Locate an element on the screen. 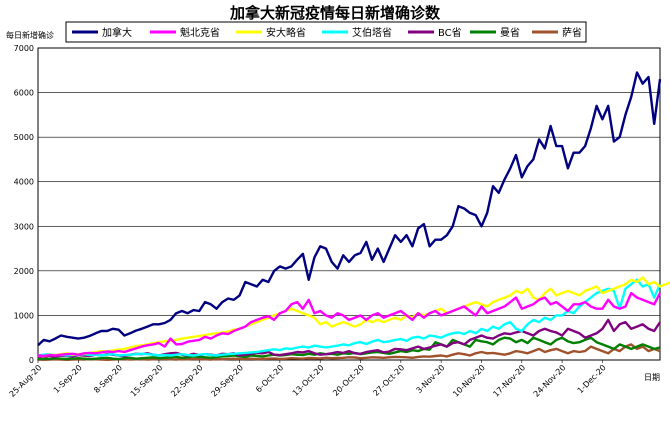 This screenshot has height=430, width=670. x-tick-label: 1-Dec-20 is located at coordinates (592, 379).